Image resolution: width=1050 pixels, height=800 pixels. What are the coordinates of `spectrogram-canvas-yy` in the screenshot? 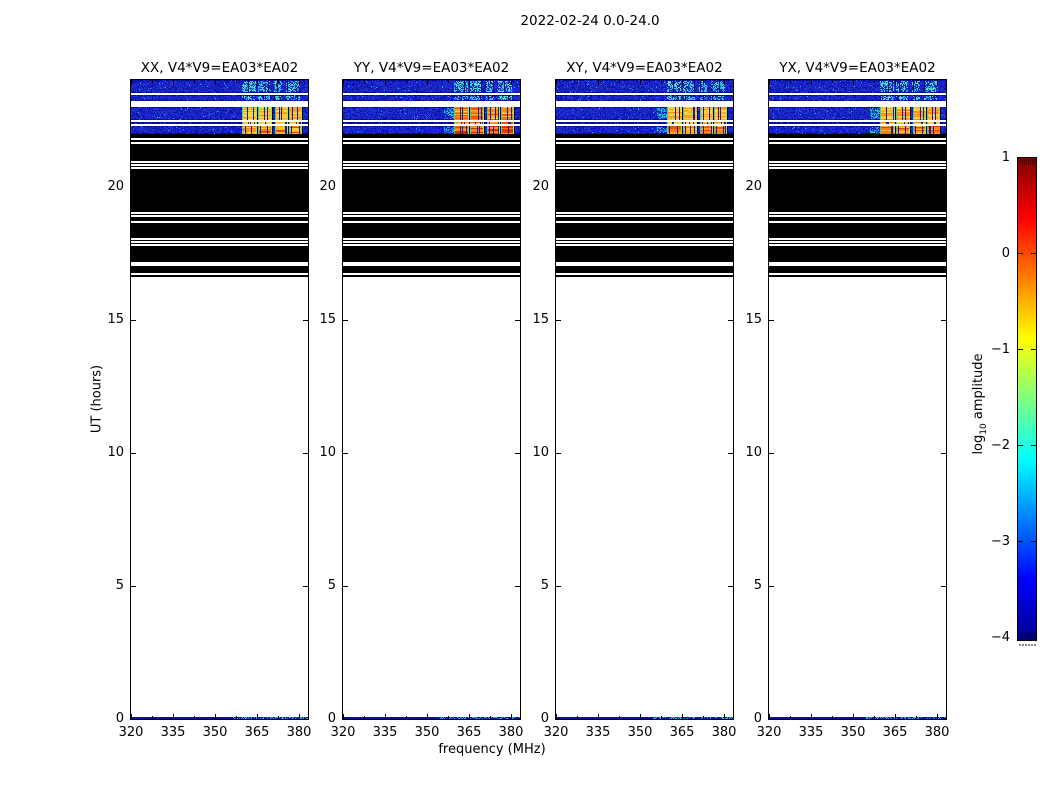 It's located at (431, 399).